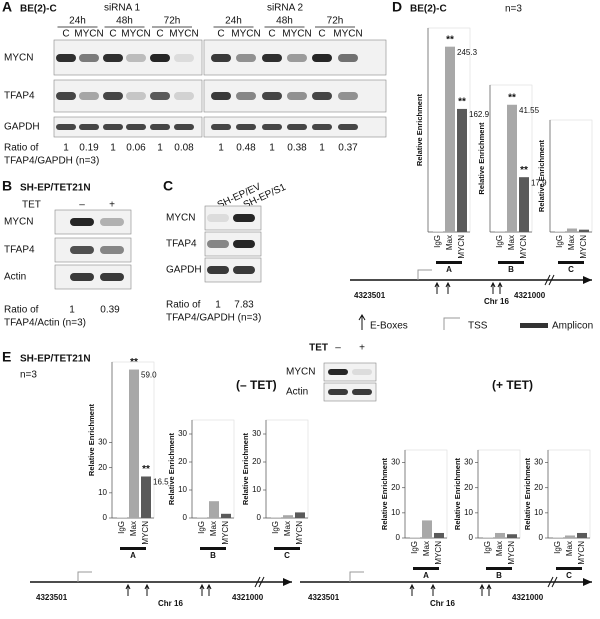  Describe the element at coordinates (499, 494) in the screenshot. I see `plot-frame` at that location.